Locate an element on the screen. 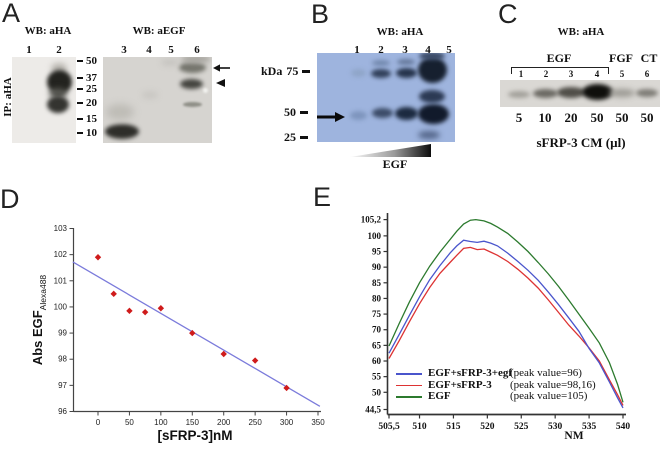  x-tick-label: 350 is located at coordinates (318, 422).